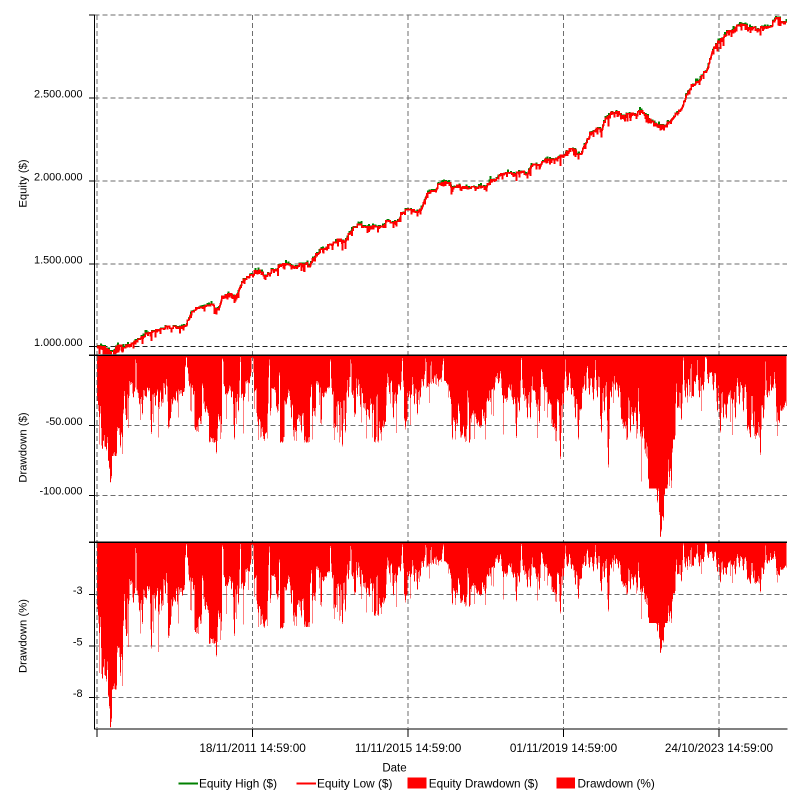 The height and width of the screenshot is (800, 800). I want to click on svg-text: 2.000.000, so click(58, 177).